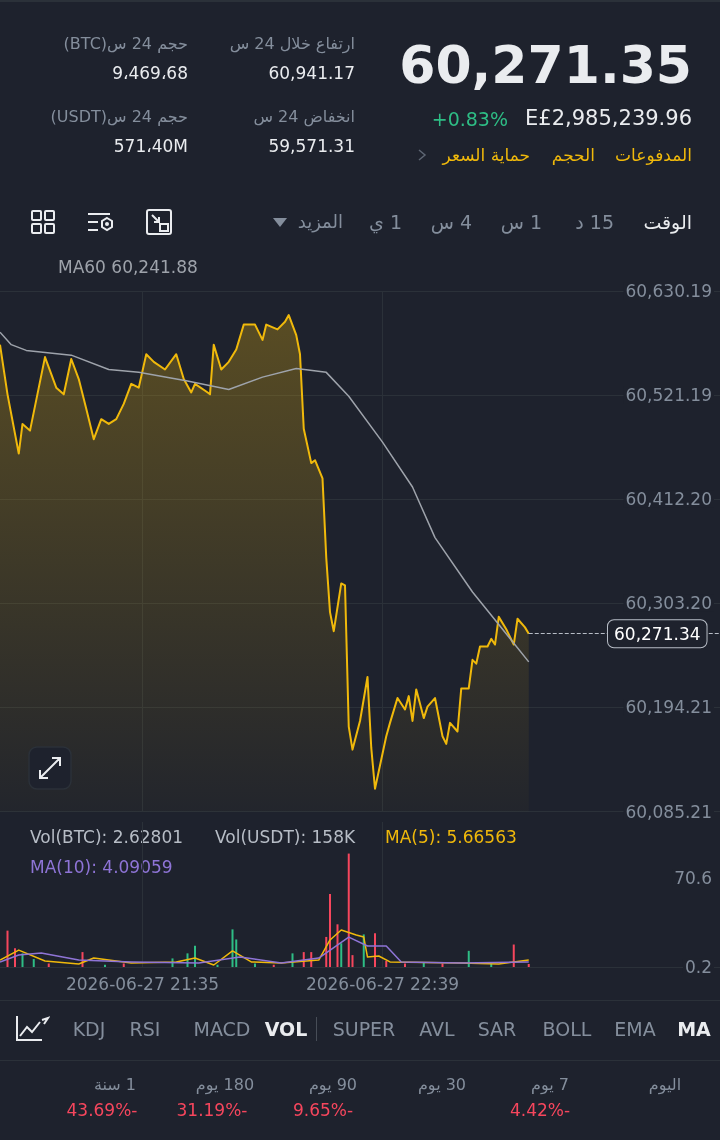  What do you see at coordinates (540, 1109) in the screenshot?
I see `text: 4.42%-` at bounding box center [540, 1109].